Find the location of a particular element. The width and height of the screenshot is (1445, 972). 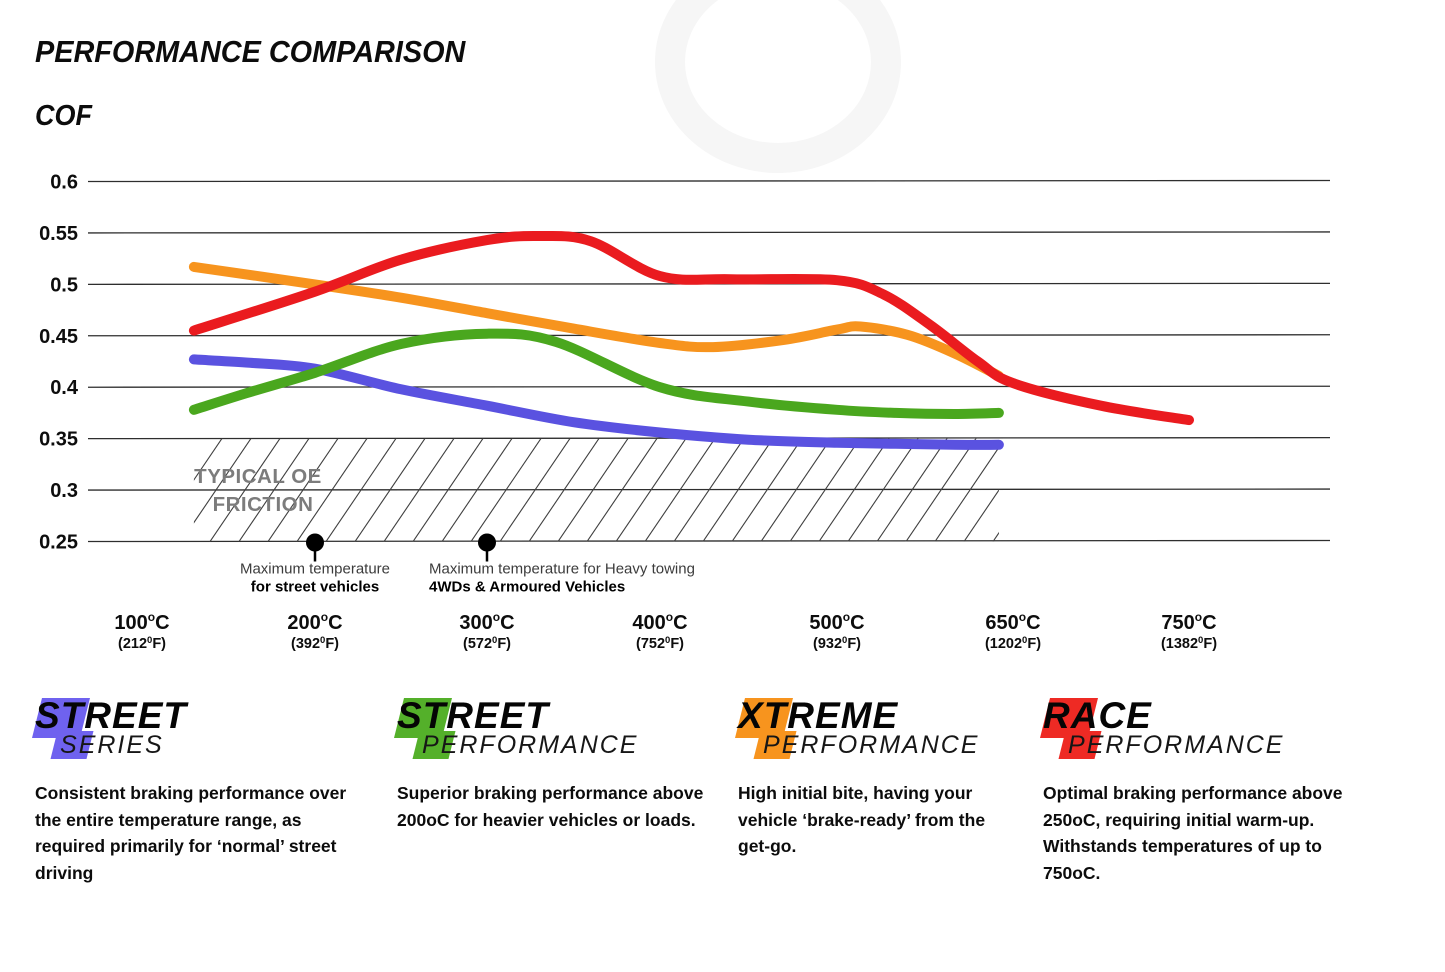

x-tick-label: 650oC is located at coordinates (1012, 622).